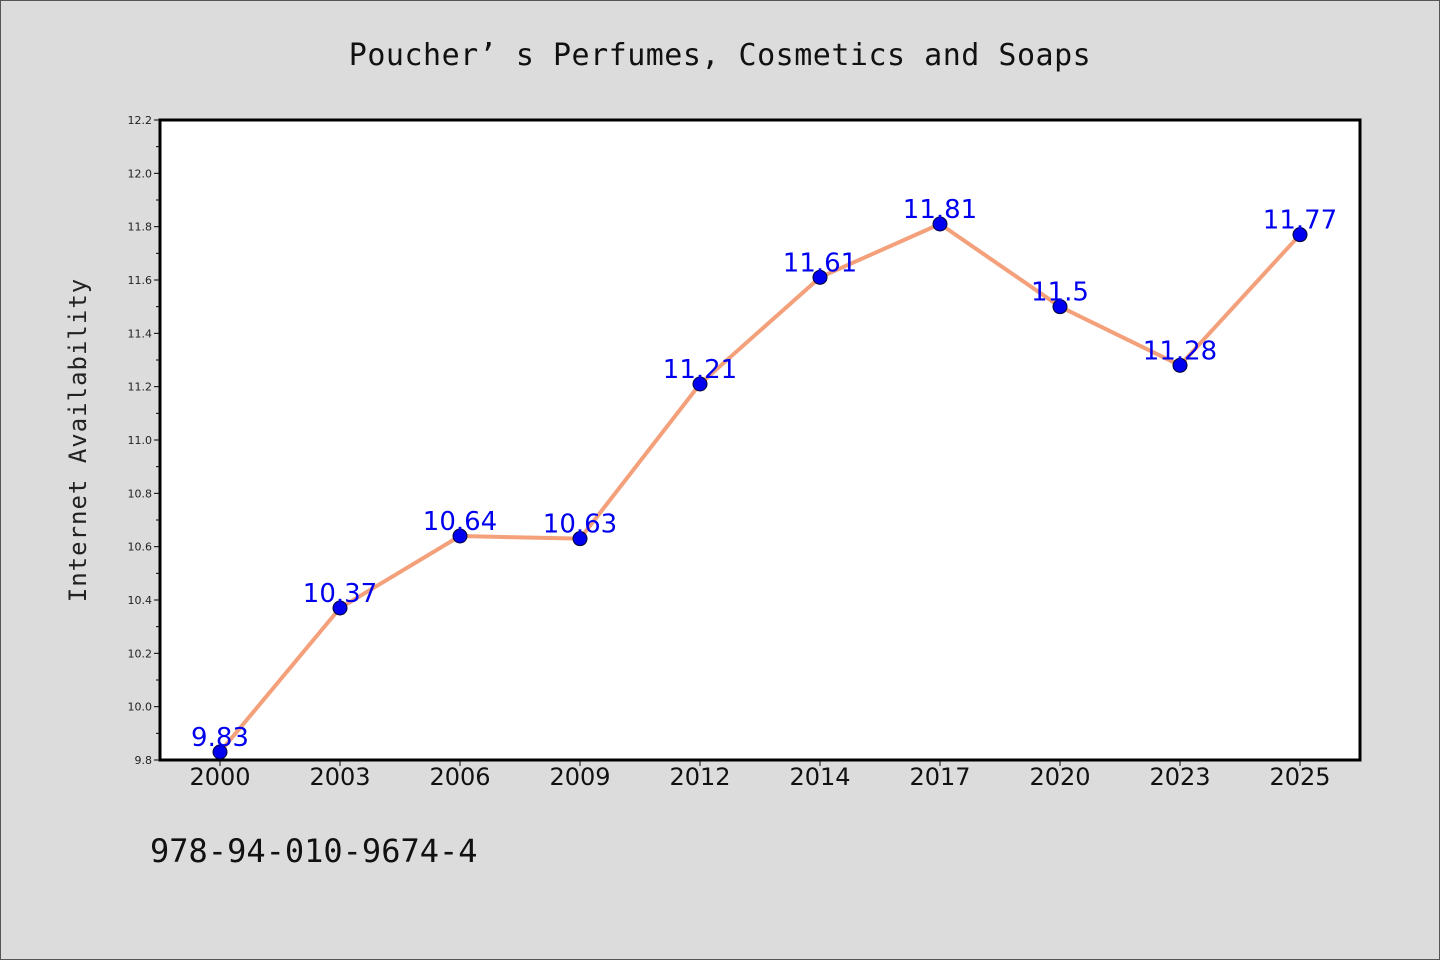  What do you see at coordinates (140, 600) in the screenshot?
I see `y-tick-label: 10.4` at bounding box center [140, 600].